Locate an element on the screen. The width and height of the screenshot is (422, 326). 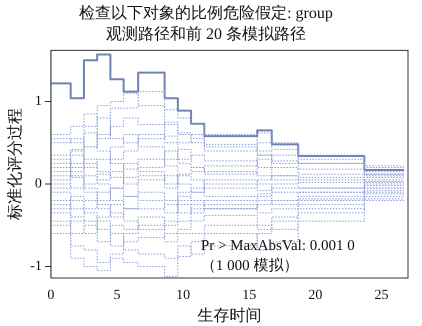
x-tick-label: 10 is located at coordinates (183, 296).